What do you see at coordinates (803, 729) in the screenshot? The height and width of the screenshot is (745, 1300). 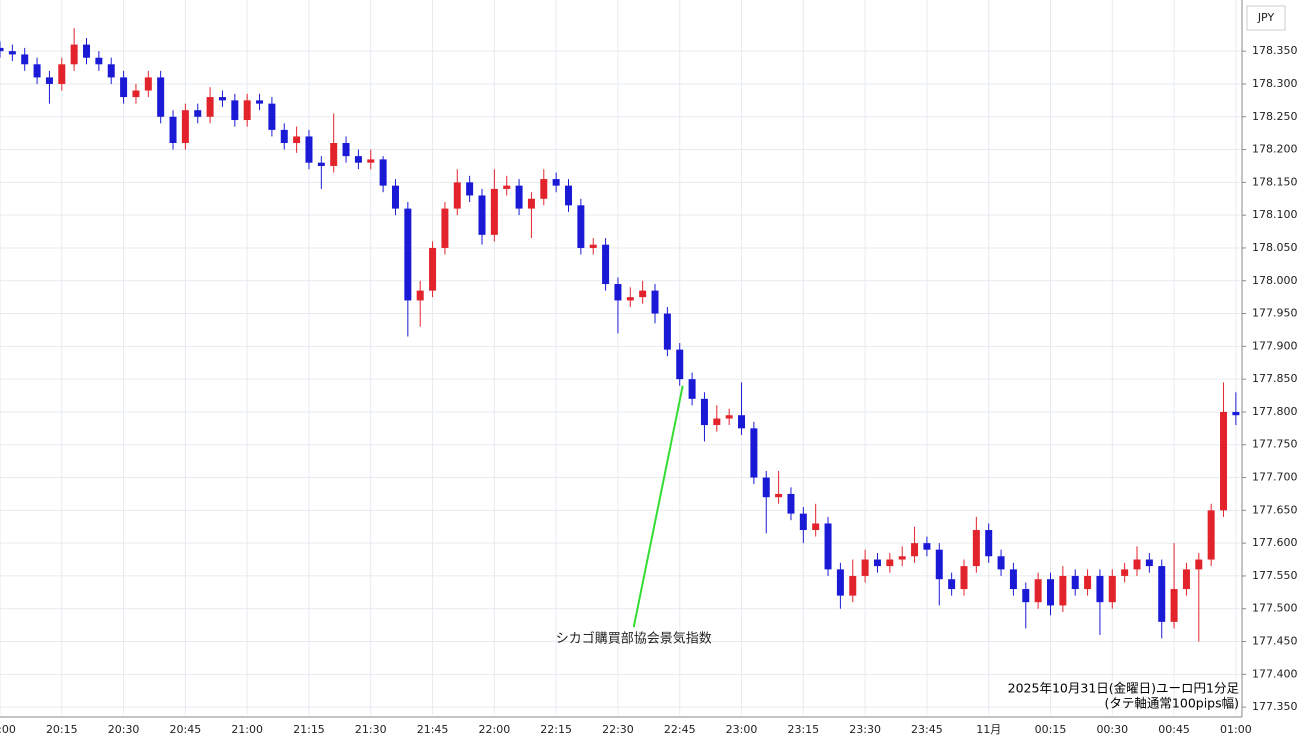 I see `x-tick-label: 23:15` at bounding box center [803, 729].